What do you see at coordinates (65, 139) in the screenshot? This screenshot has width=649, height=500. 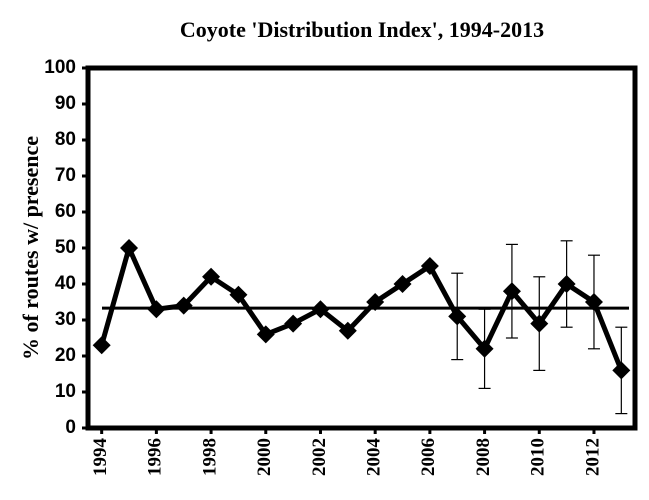 I see `y-tick-label: 80` at bounding box center [65, 139].